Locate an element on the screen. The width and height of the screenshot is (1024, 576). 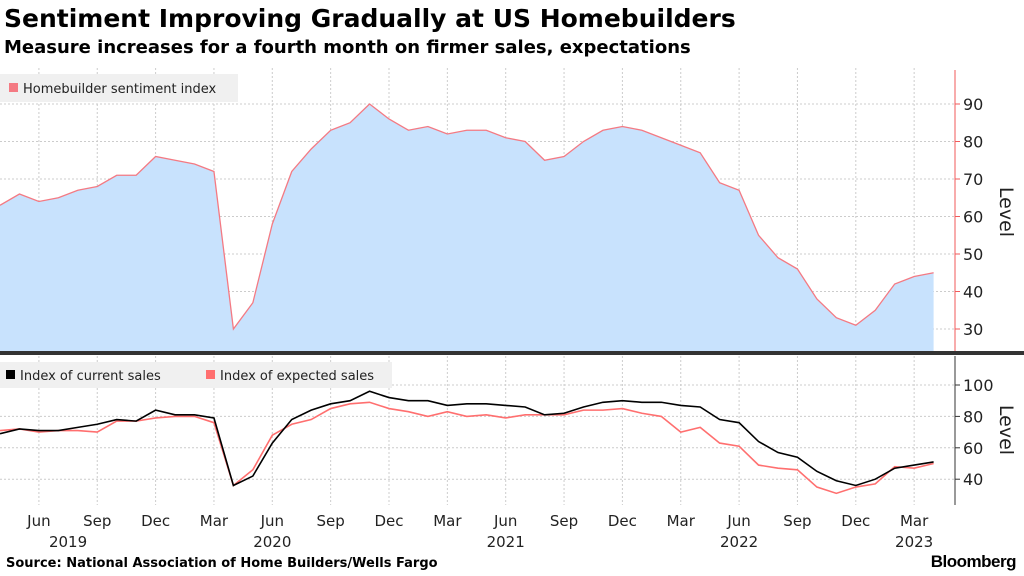
y-tick-label: 90 is located at coordinates (973, 104).